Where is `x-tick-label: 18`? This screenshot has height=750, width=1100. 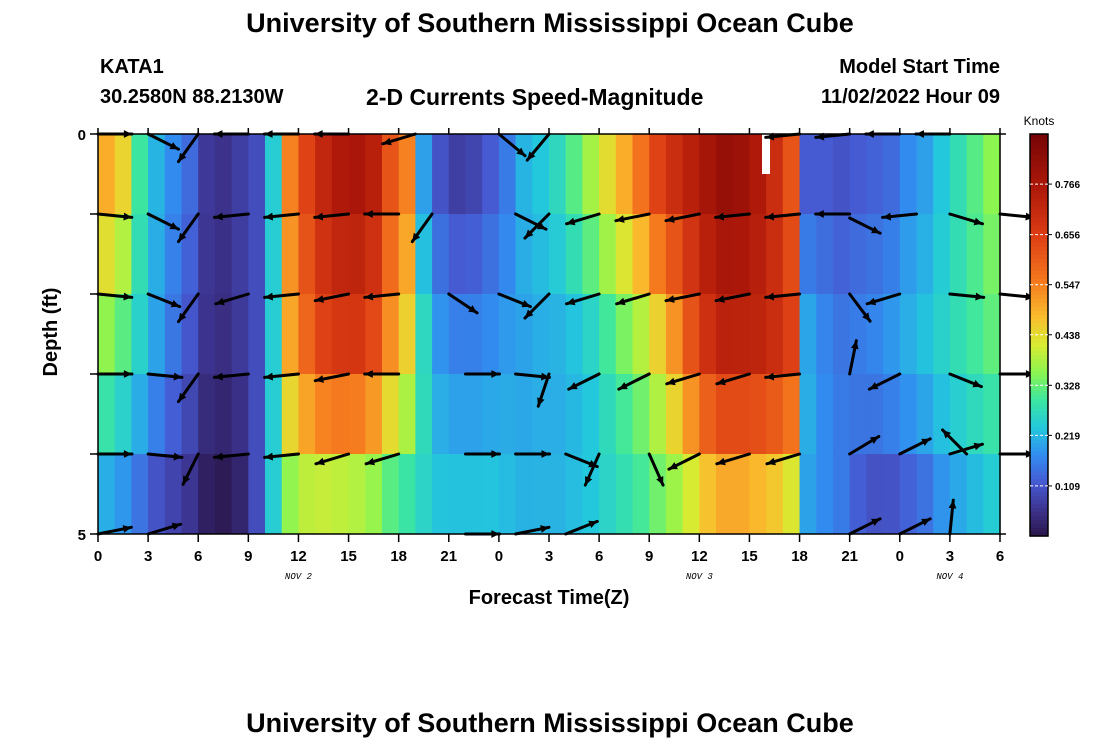 x-tick-label: 18 is located at coordinates (799, 556).